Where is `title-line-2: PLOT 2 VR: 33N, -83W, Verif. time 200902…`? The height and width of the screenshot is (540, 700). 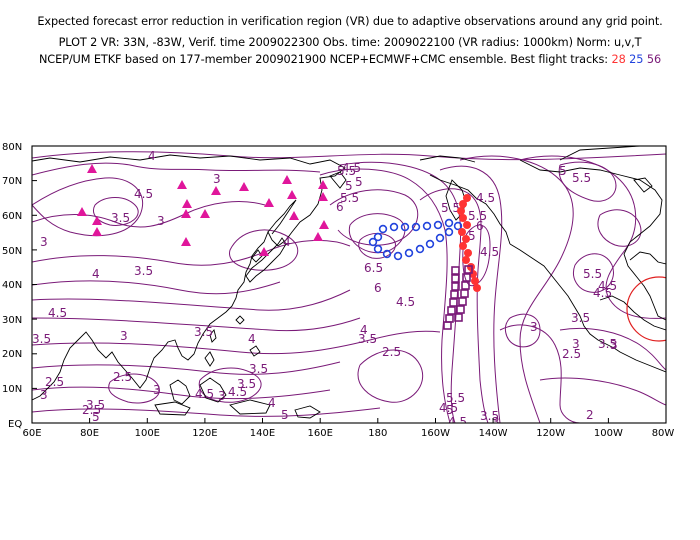
title-line-2: PLOT 2 VR: 33N, -83W, Verif. time 200902… is located at coordinates (350, 42).